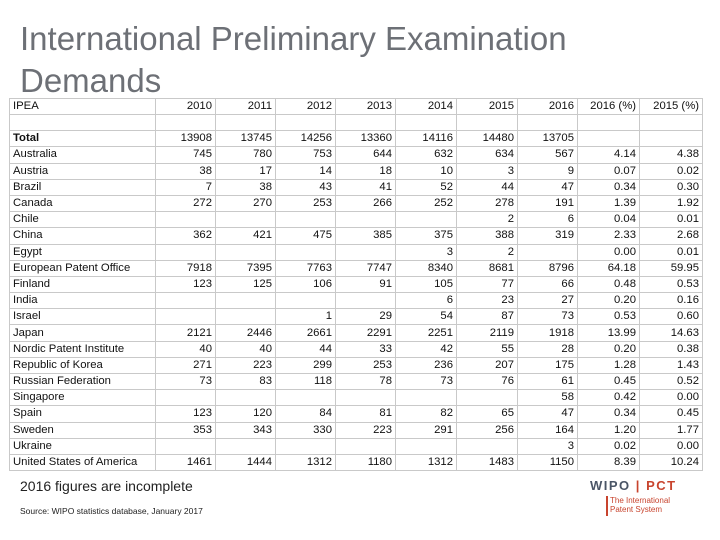  What do you see at coordinates (487, 220) in the screenshot?
I see `value-cell: 2` at bounding box center [487, 220].